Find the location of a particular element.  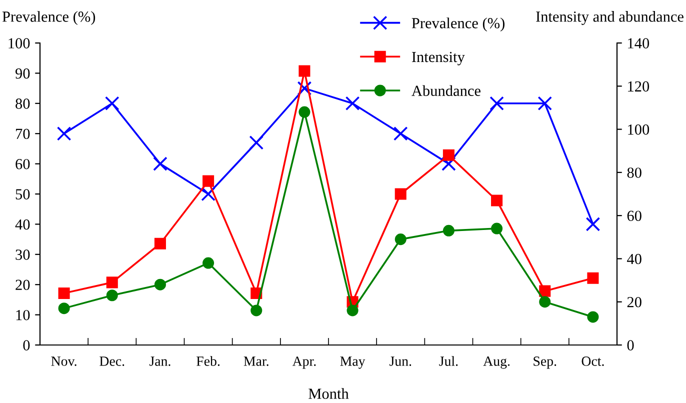

y2-tick-label: 60 is located at coordinates (634, 216).